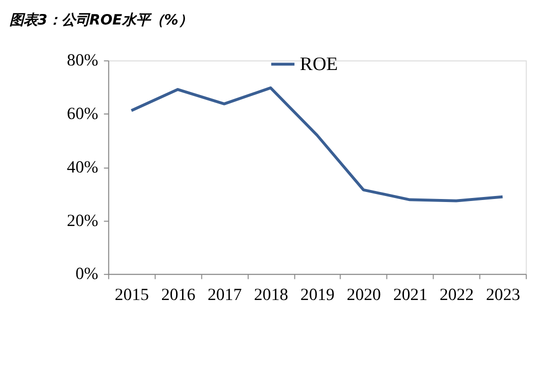  Describe the element at coordinates (82, 60) in the screenshot. I see `y-tick-label: 80%` at that location.